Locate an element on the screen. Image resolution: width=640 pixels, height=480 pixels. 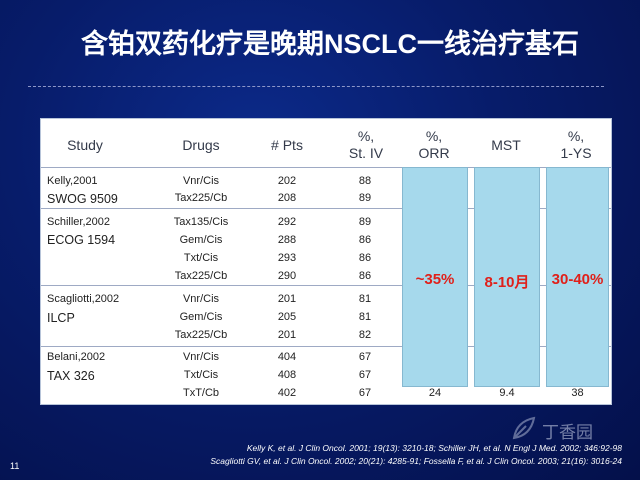
pts: 288 is located at coordinates (287, 240).